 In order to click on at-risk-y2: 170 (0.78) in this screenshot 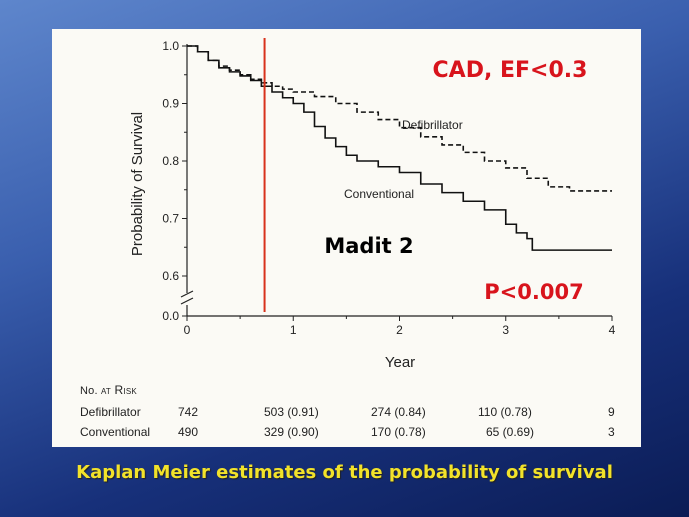, I will do `click(398, 432)`.